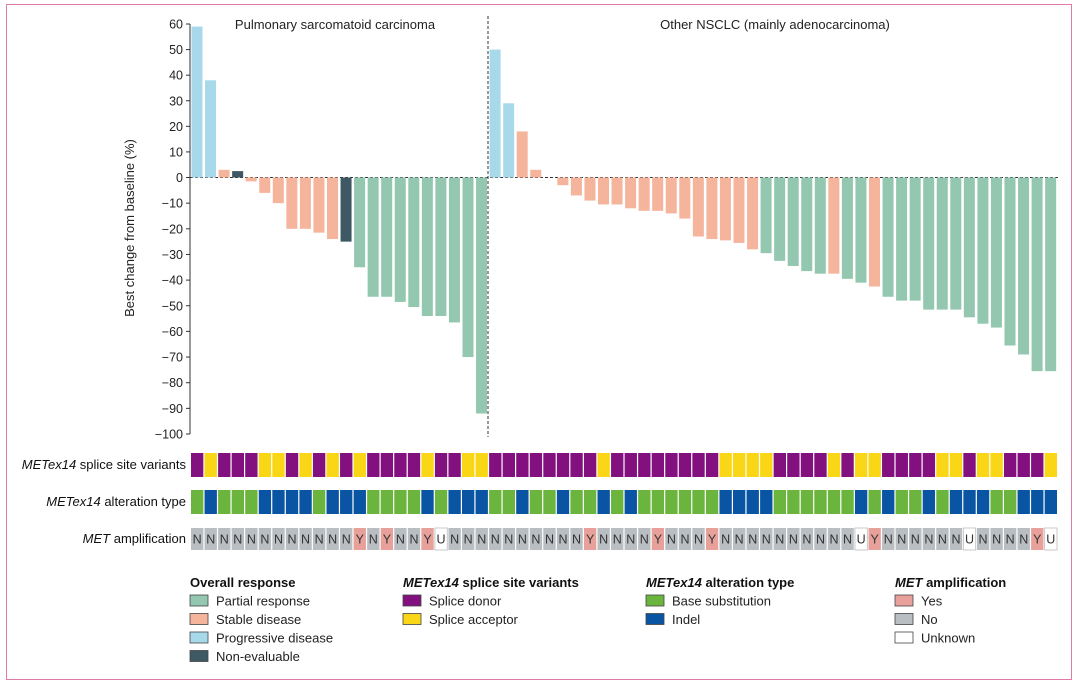 The width and height of the screenshot is (1080, 686). What do you see at coordinates (176, 101) in the screenshot?
I see `y-tick-label: 30` at bounding box center [176, 101].